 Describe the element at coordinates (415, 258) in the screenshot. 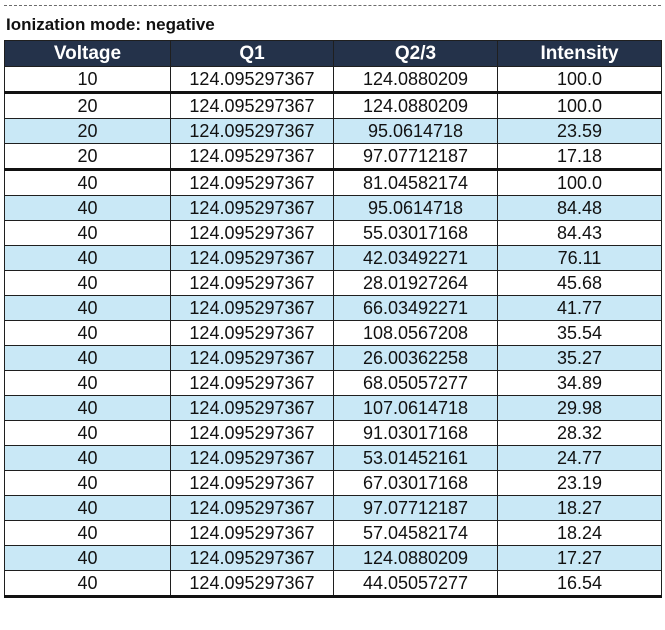

I see `cell-q23: 42.03492271` at that location.